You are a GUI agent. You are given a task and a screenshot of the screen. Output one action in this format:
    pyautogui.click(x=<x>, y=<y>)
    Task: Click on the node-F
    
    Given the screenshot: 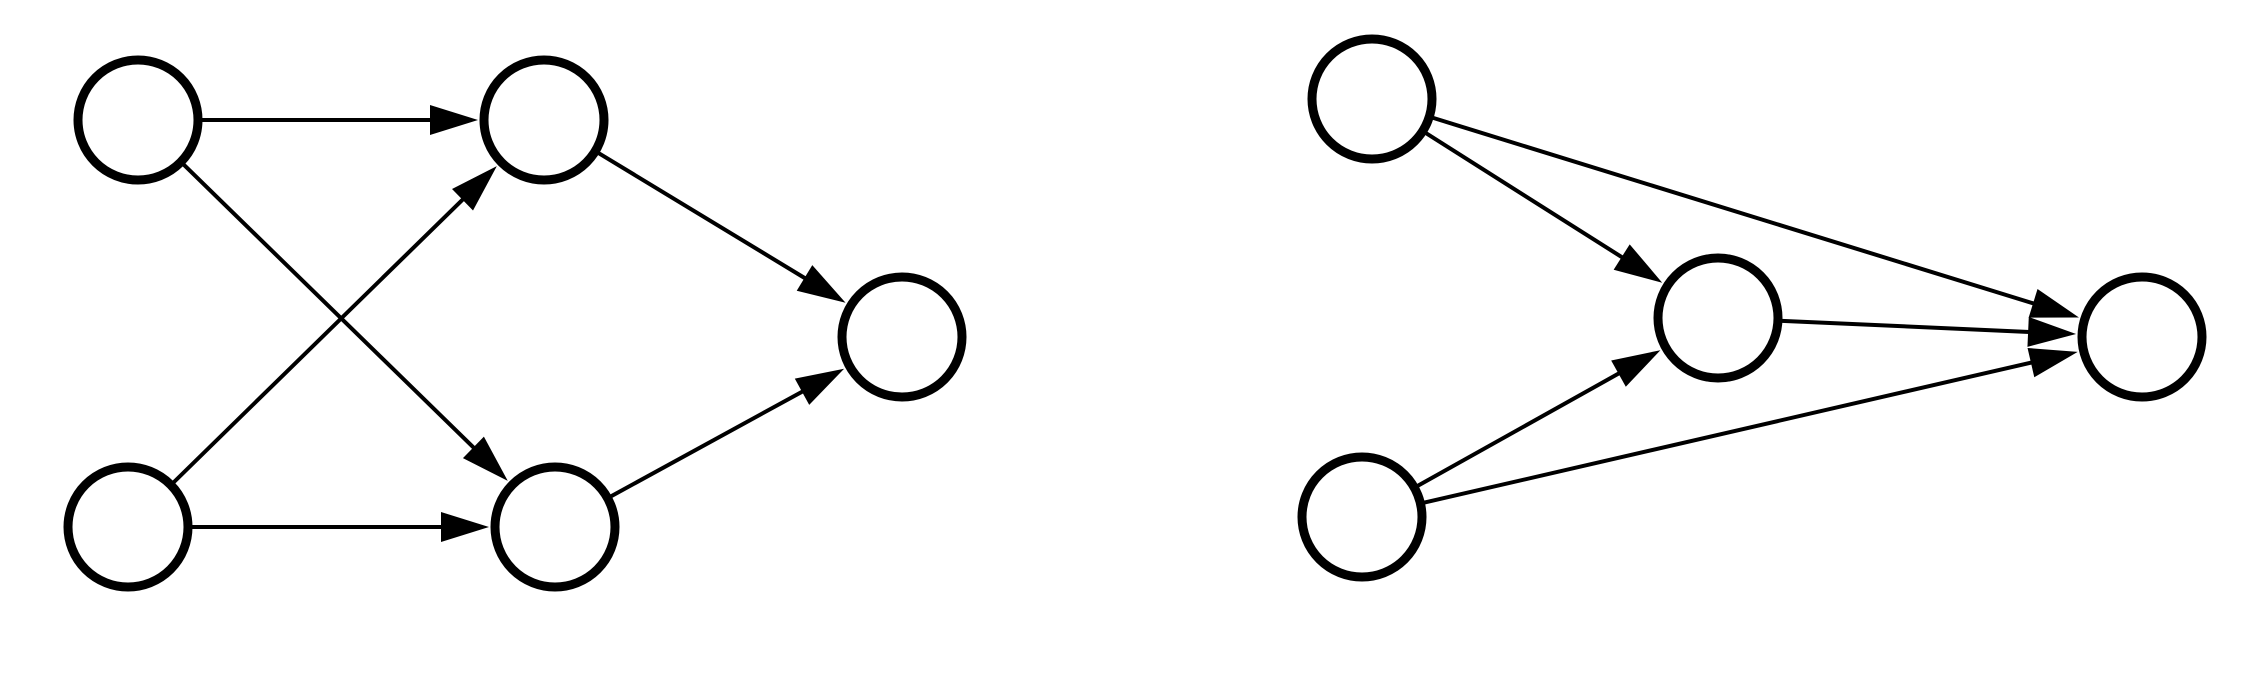 What is the action you would take?
    pyautogui.click(x=1372, y=99)
    